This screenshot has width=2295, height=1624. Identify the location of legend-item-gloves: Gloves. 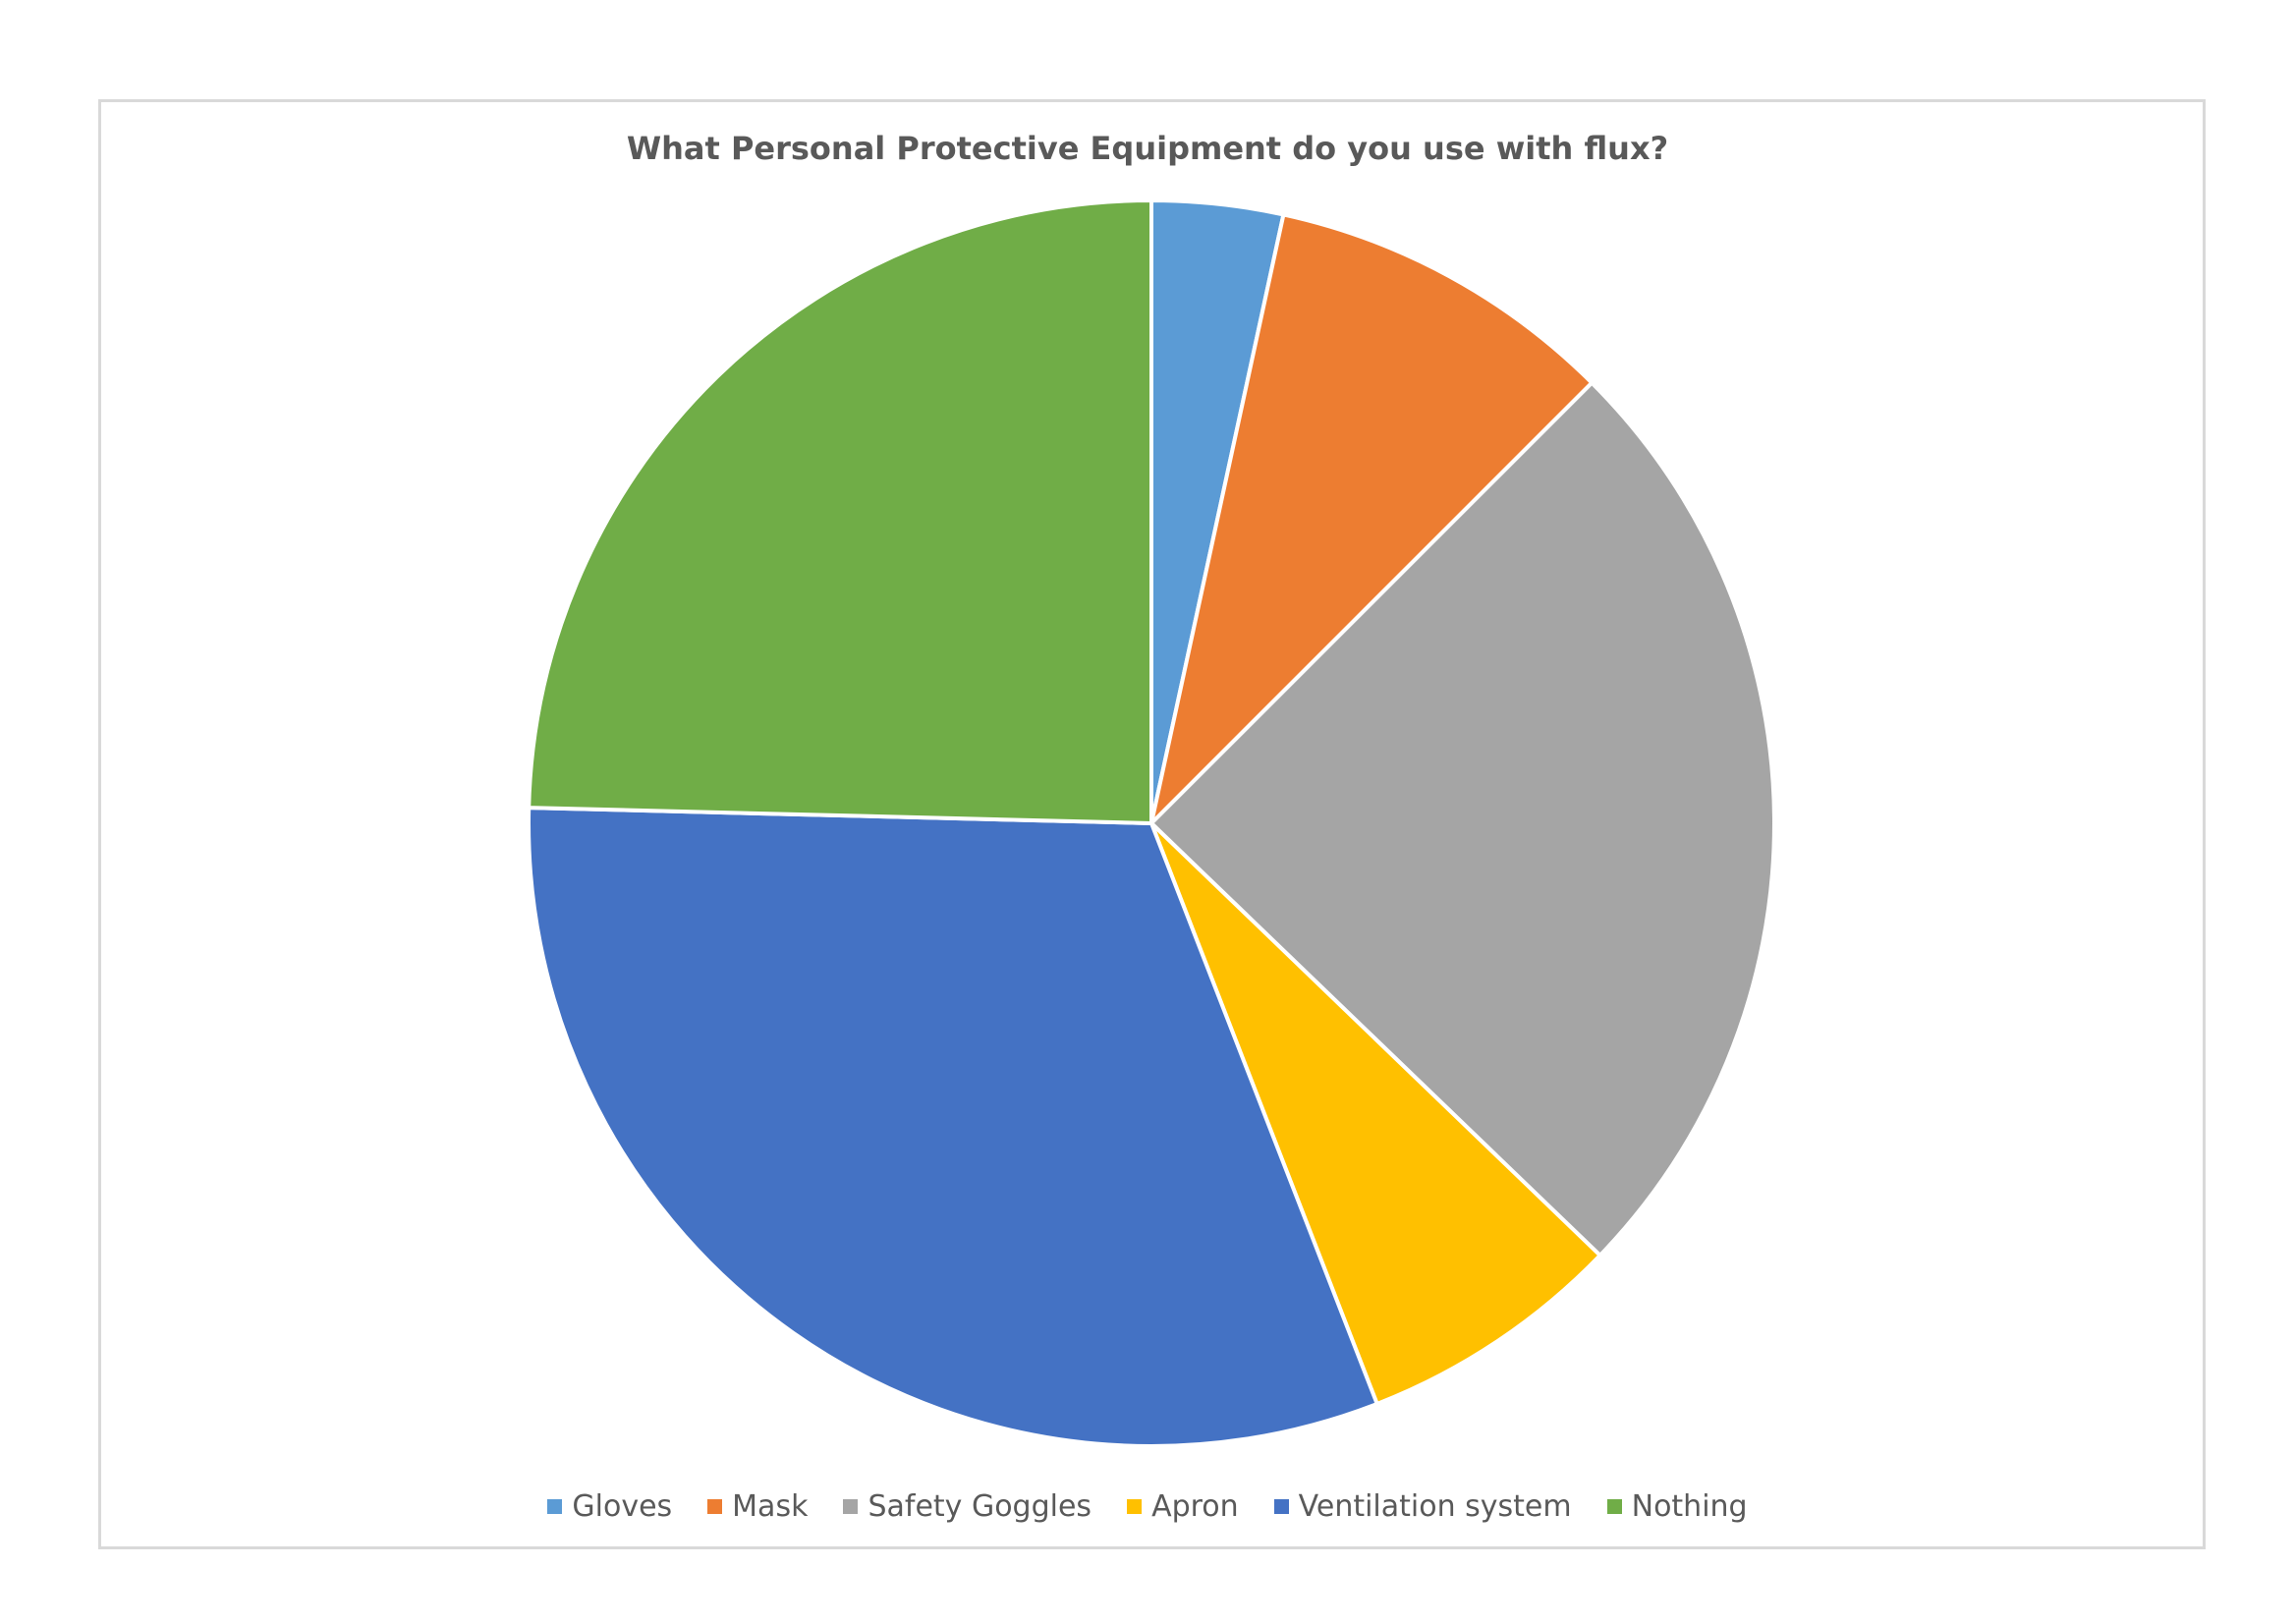
(610, 1506).